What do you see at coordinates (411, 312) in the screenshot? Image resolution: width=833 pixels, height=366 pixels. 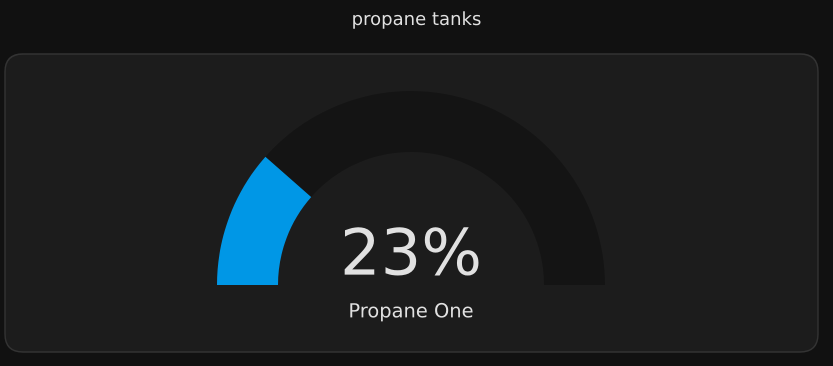 I see `text: Propane One` at bounding box center [411, 312].